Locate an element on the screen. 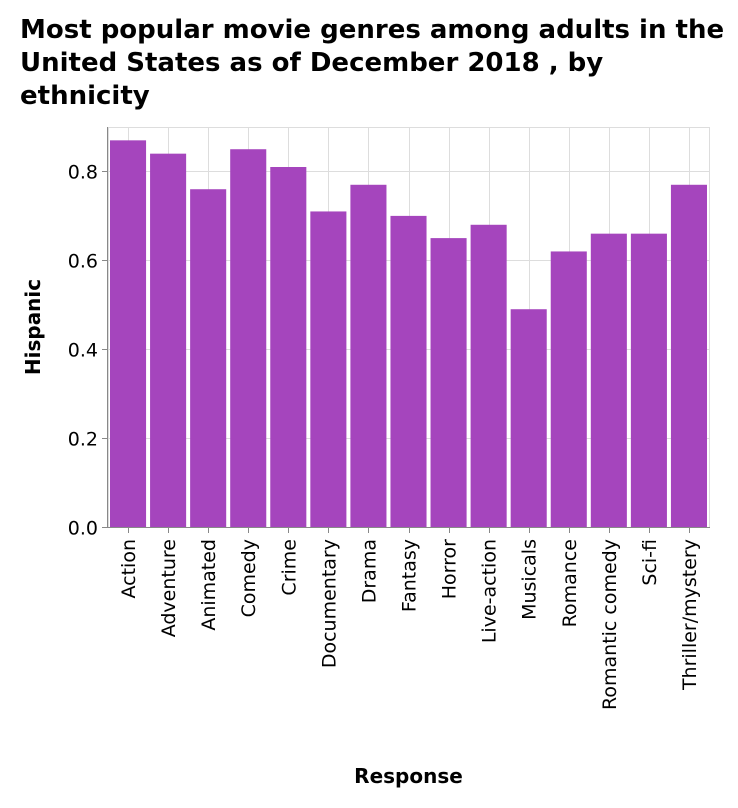 The height and width of the screenshot is (808, 738). y-tick-label: 0.4 is located at coordinates (83, 351).